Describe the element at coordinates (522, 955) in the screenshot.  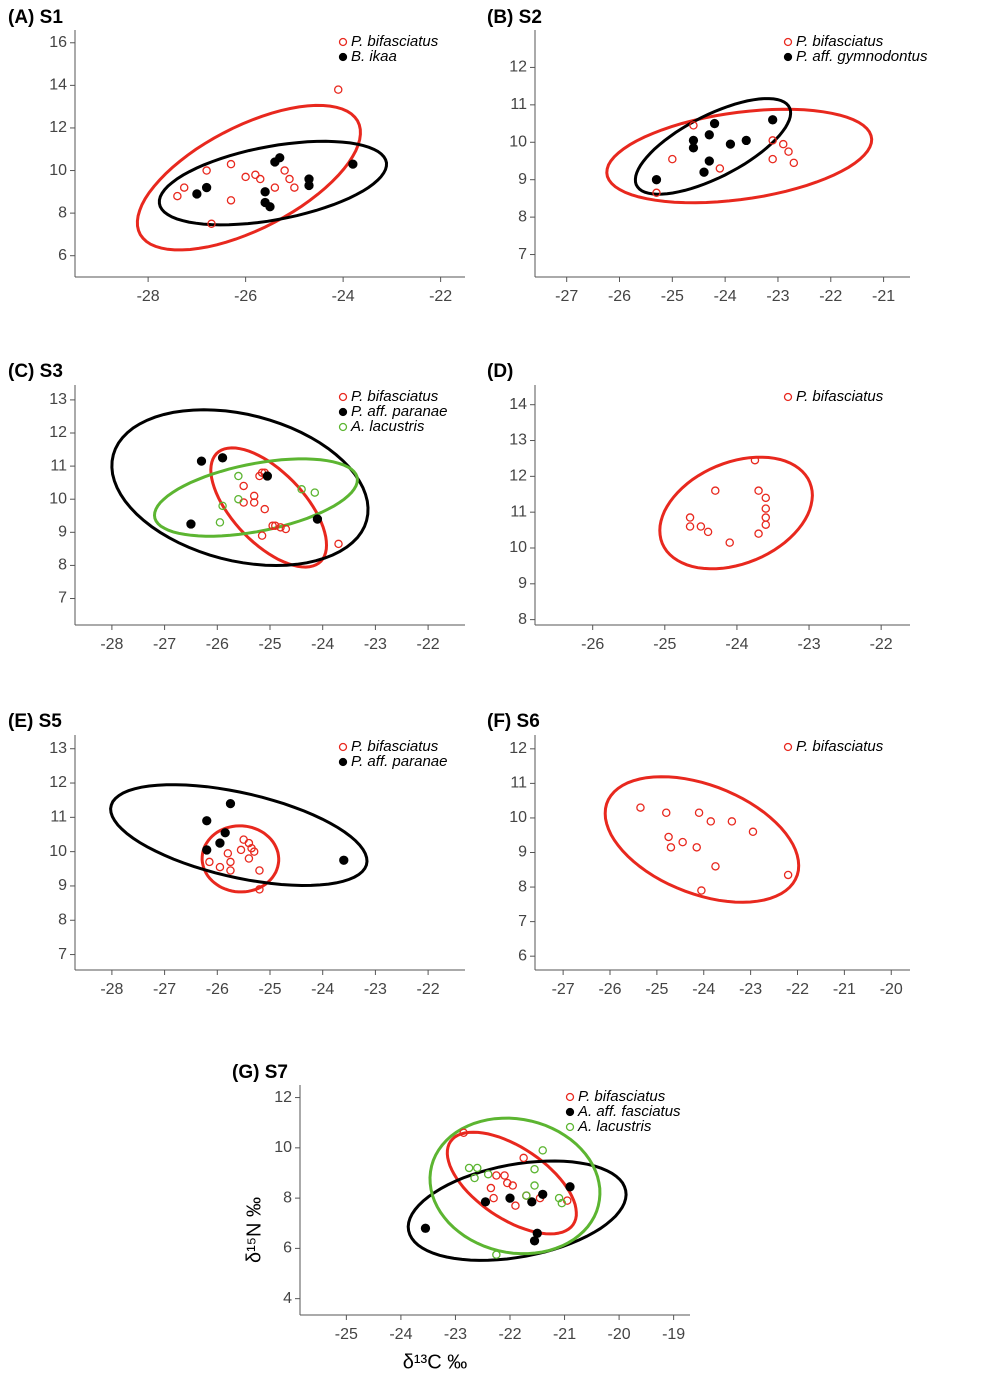
I see `y-tick-label: 6` at that location.